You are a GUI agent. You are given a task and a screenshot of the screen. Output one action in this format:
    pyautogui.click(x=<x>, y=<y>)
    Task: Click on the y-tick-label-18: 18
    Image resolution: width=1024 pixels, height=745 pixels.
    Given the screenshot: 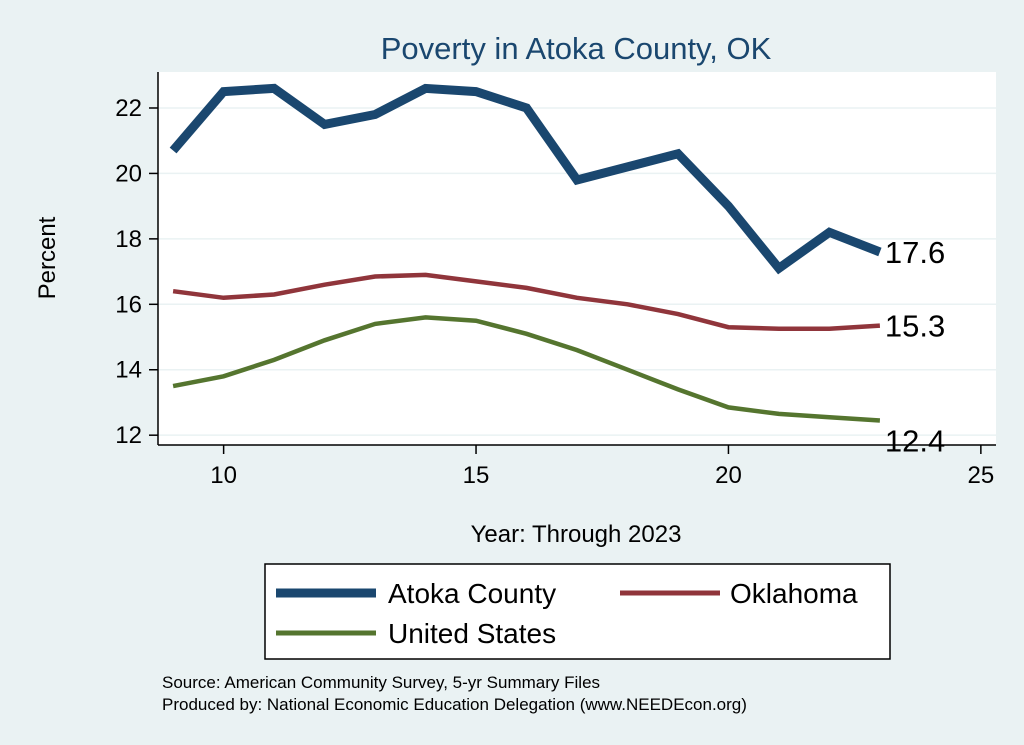 What is the action you would take?
    pyautogui.click(x=128, y=239)
    